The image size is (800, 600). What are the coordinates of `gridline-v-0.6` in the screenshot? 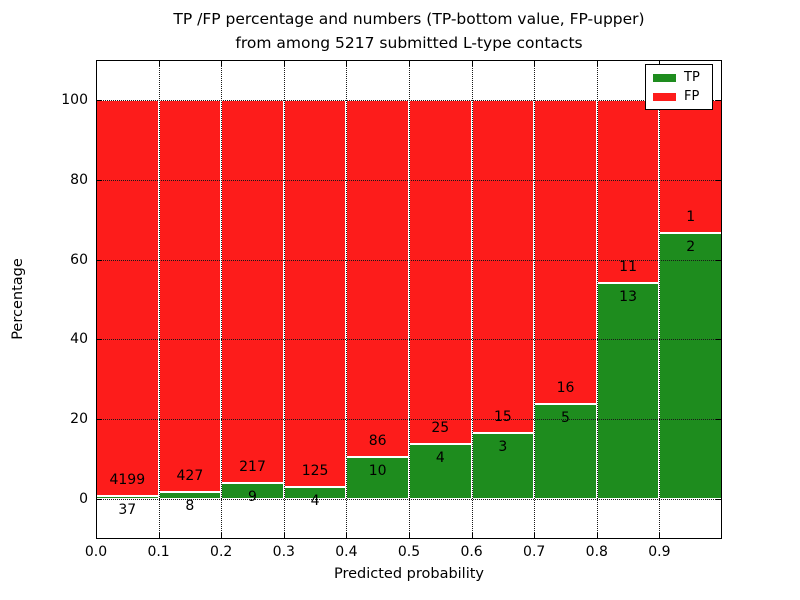 It's located at (472, 299).